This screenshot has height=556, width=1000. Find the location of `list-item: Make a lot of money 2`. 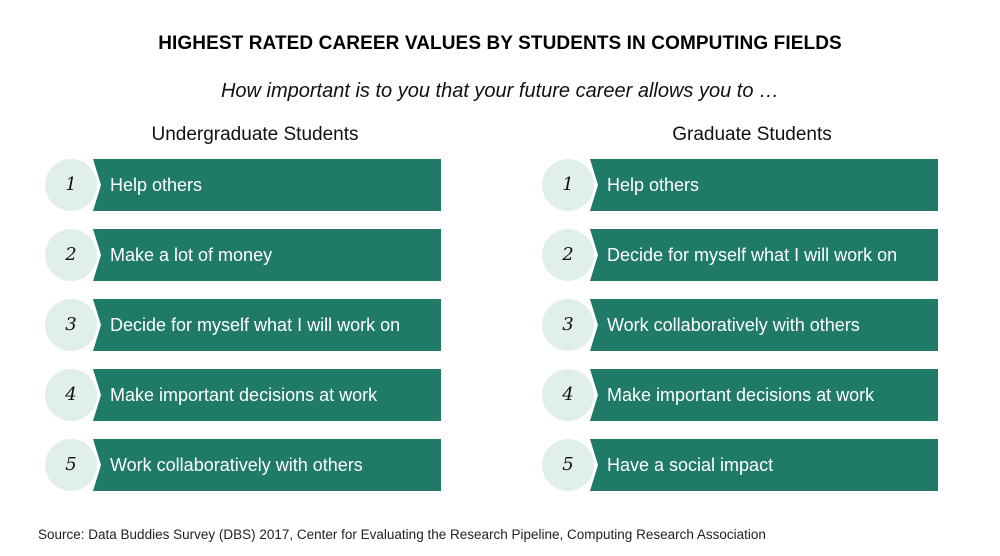

list-item: Make a lot of money 2 is located at coordinates (245, 255).